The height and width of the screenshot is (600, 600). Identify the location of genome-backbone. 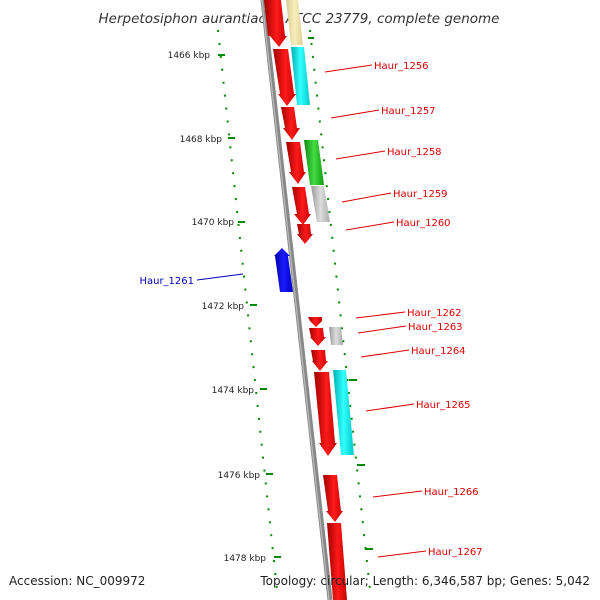
(296, 300).